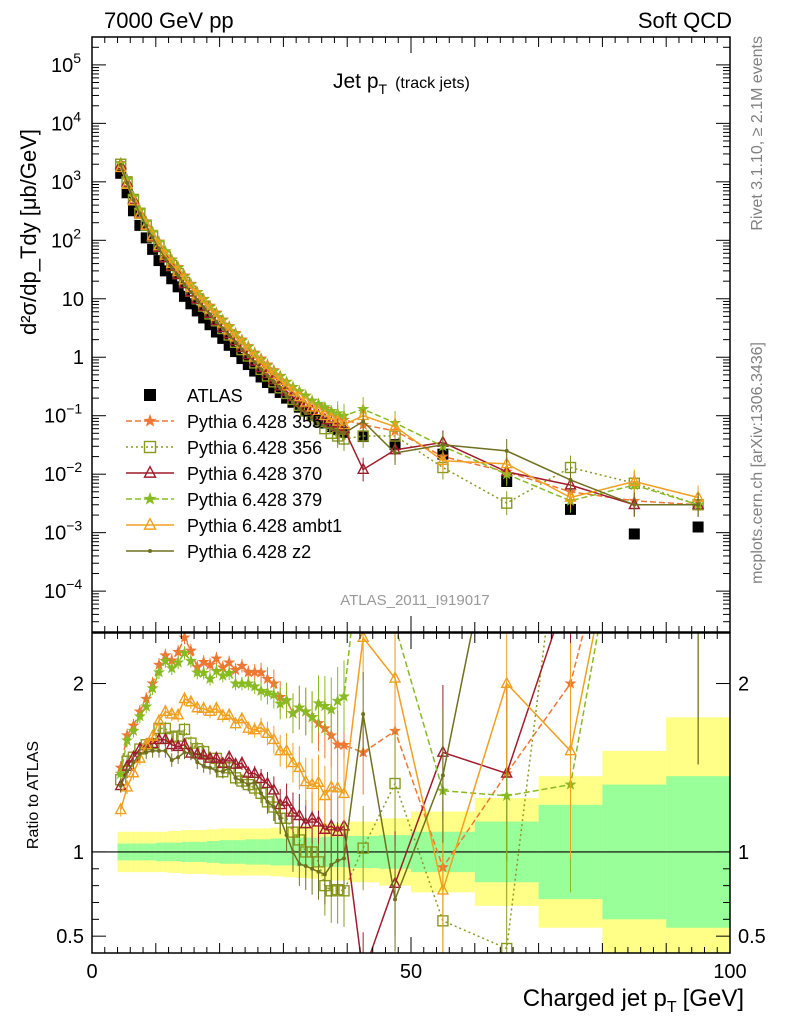 The image size is (786, 1024). I want to click on legend-label: Pythia 6.428 370, so click(254, 474).